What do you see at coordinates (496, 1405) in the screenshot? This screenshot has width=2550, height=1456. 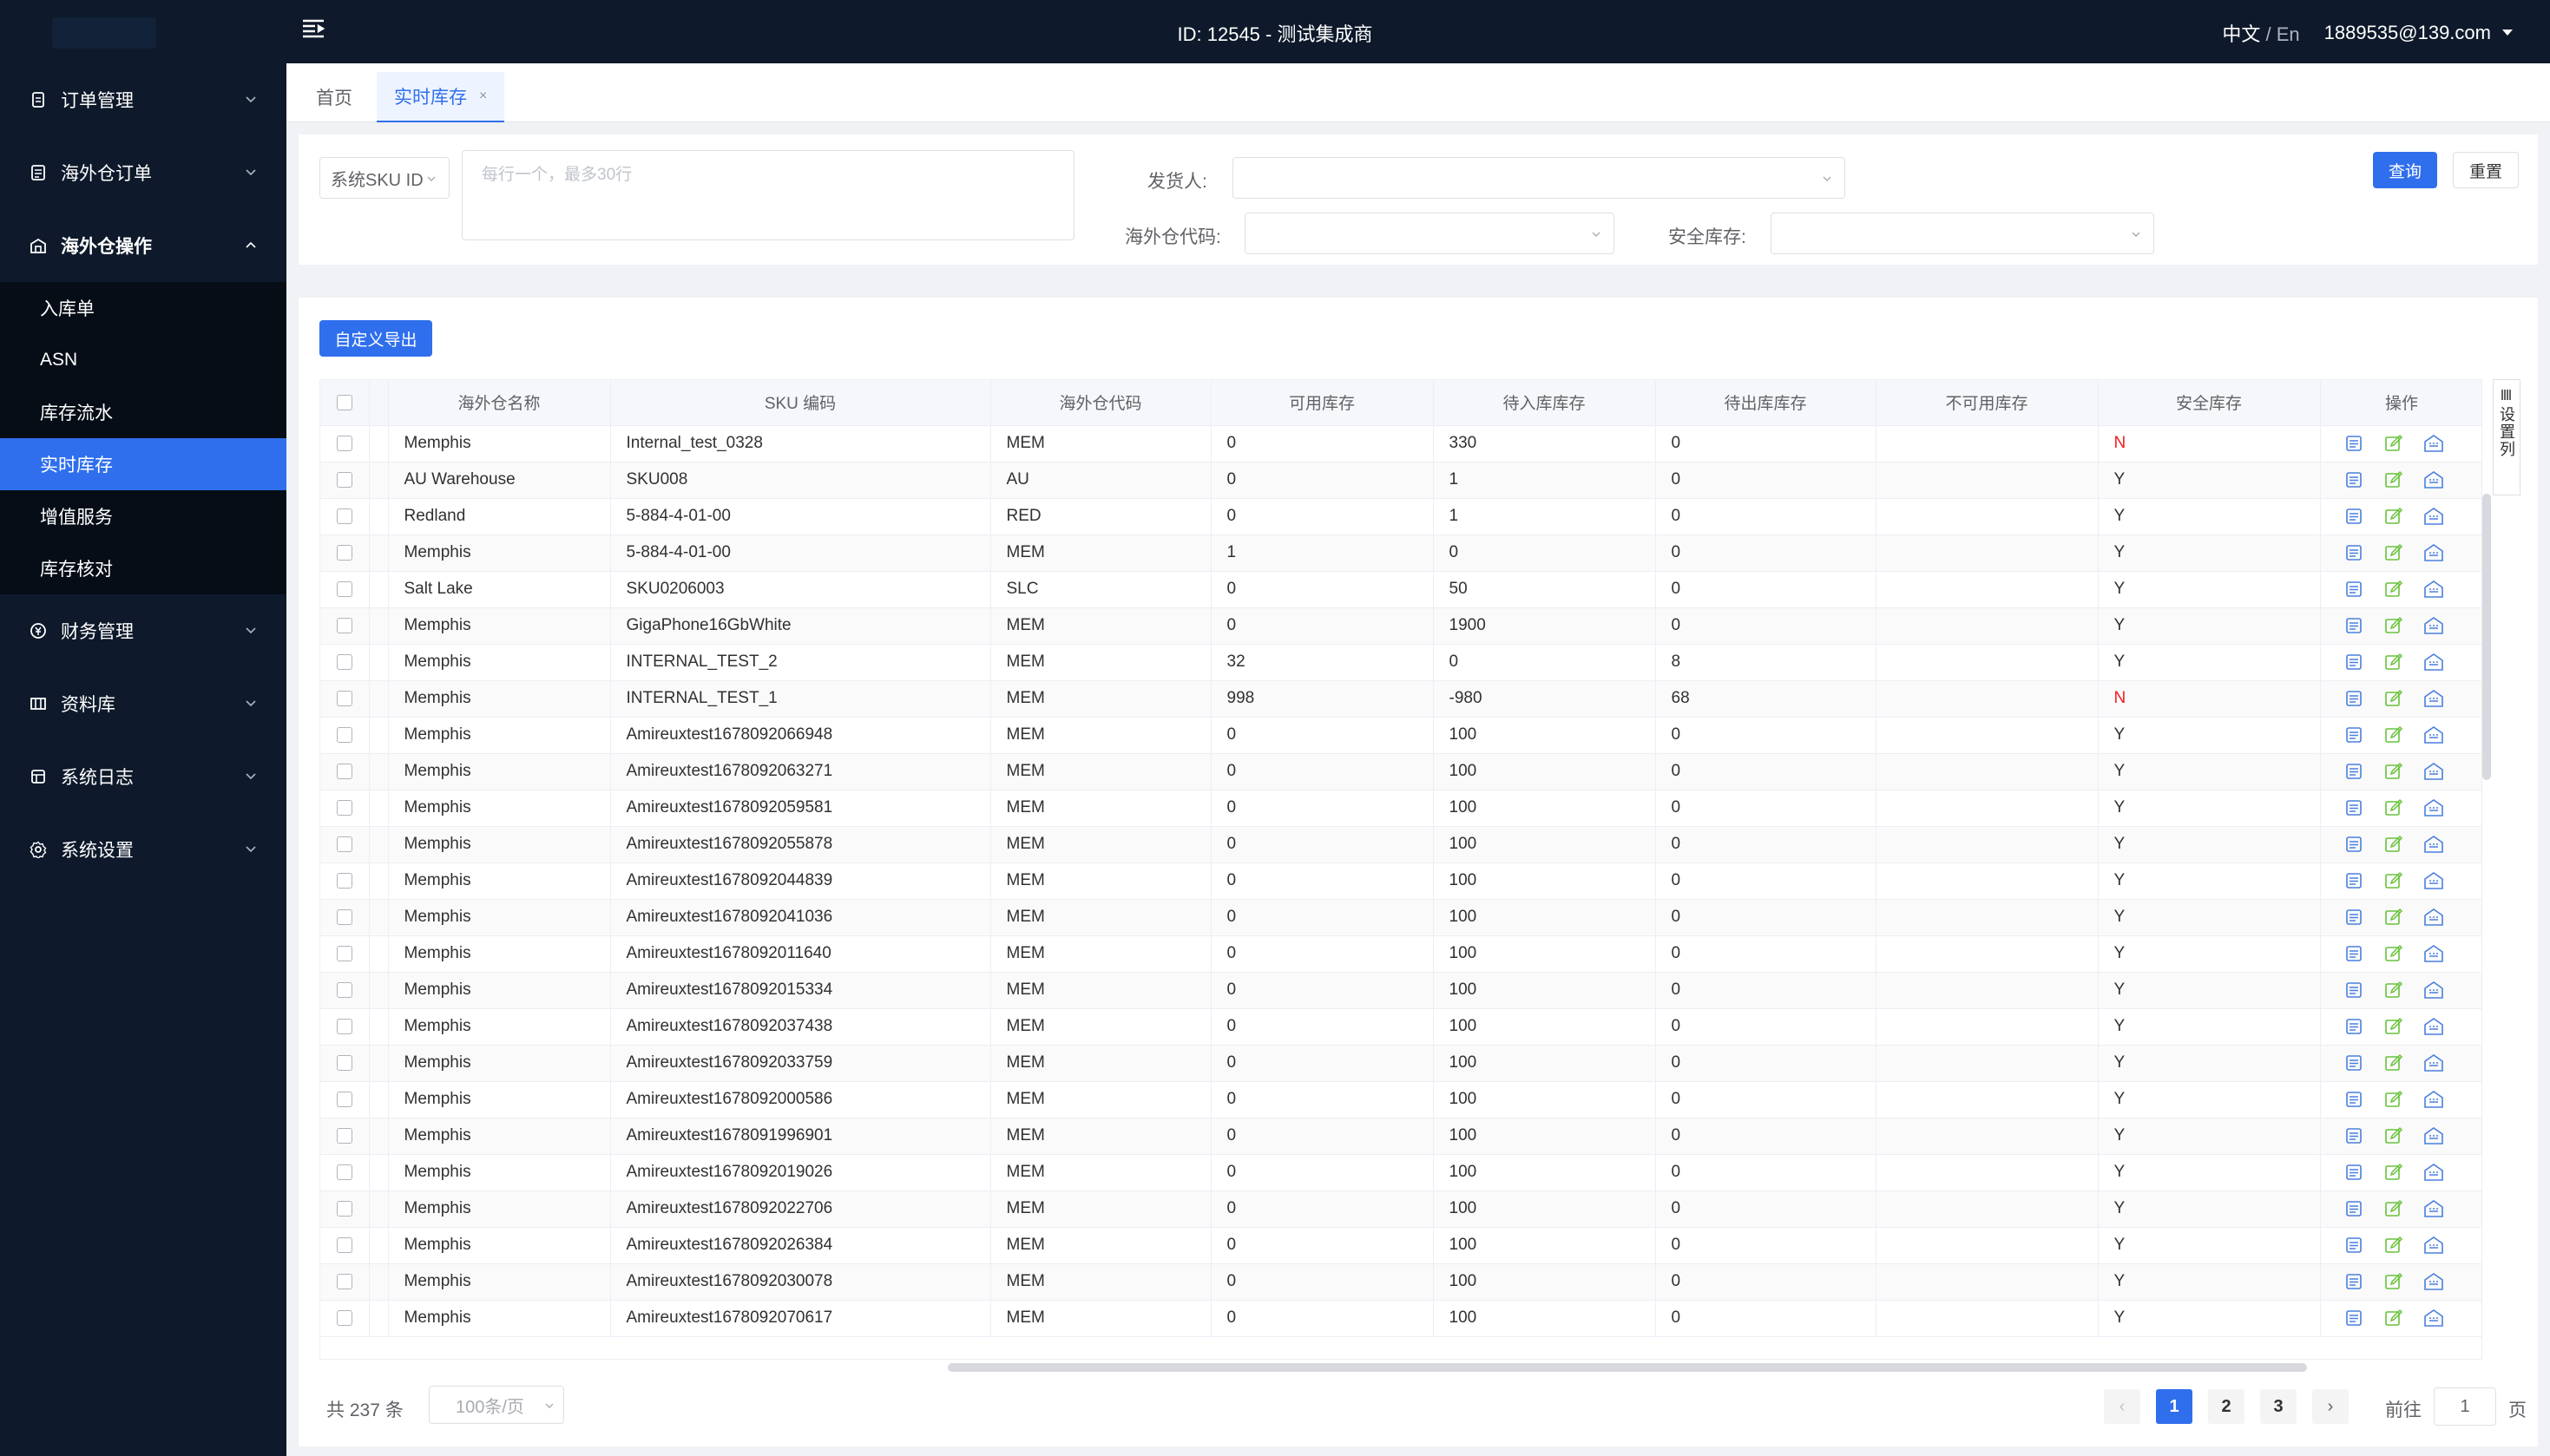 I see `page-size-select: 100条/页` at bounding box center [496, 1405].